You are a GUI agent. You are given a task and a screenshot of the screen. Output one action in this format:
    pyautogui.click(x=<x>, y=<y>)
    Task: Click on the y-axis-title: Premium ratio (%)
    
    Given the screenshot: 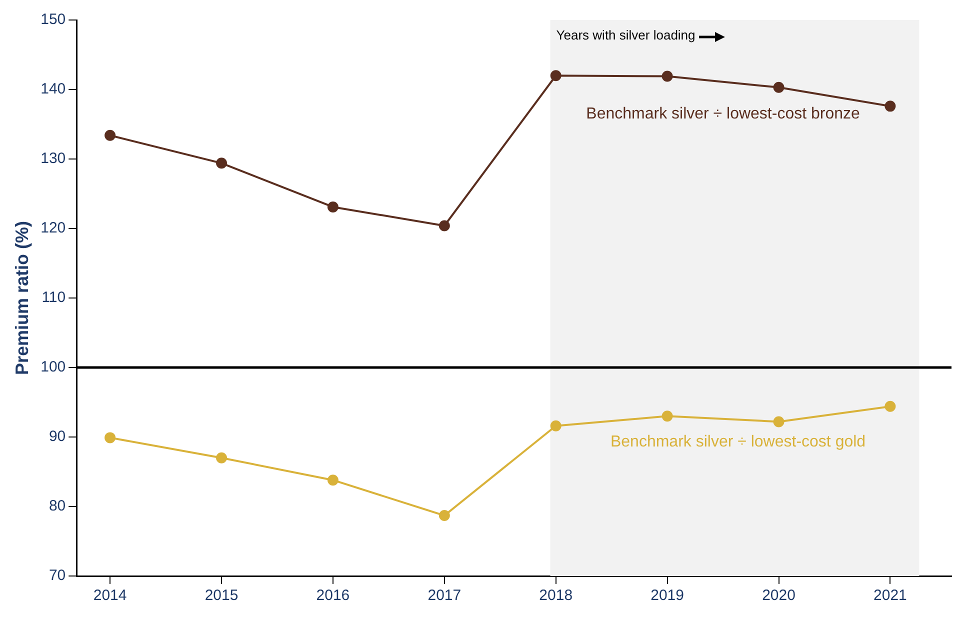 What is the action you would take?
    pyautogui.click(x=22, y=298)
    